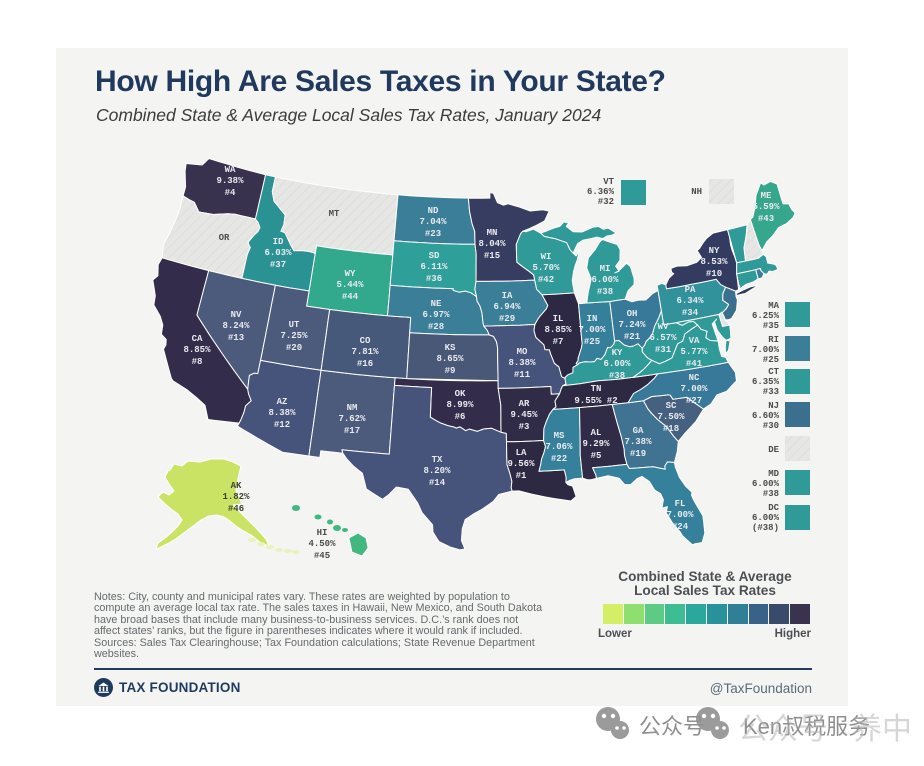 This screenshot has width=924, height=766. I want to click on svg-text: #4, so click(230, 193).